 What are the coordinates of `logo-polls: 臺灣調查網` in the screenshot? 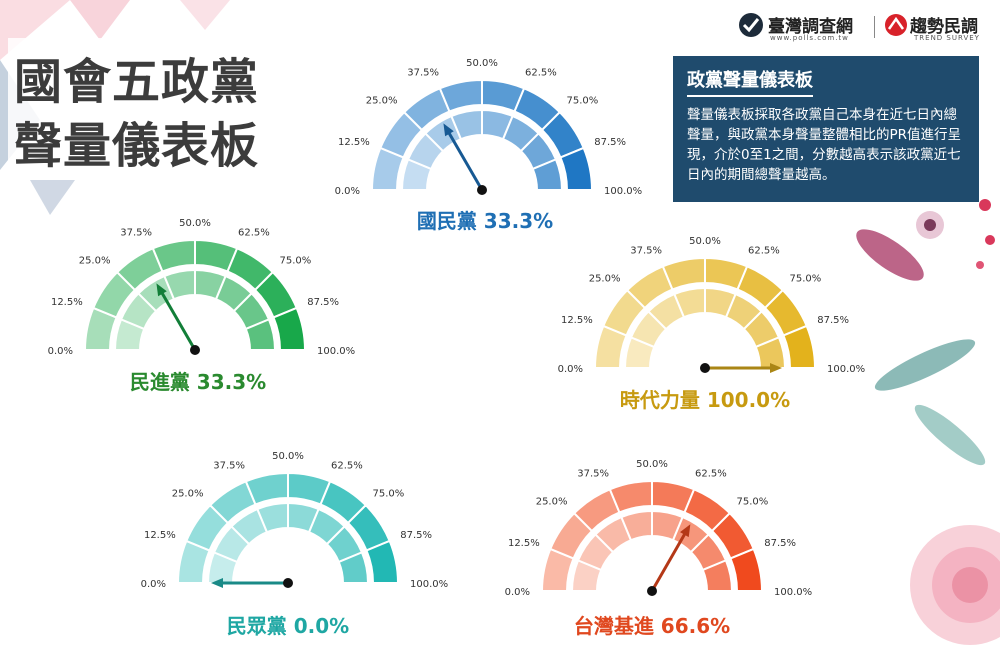 It's located at (810, 27).